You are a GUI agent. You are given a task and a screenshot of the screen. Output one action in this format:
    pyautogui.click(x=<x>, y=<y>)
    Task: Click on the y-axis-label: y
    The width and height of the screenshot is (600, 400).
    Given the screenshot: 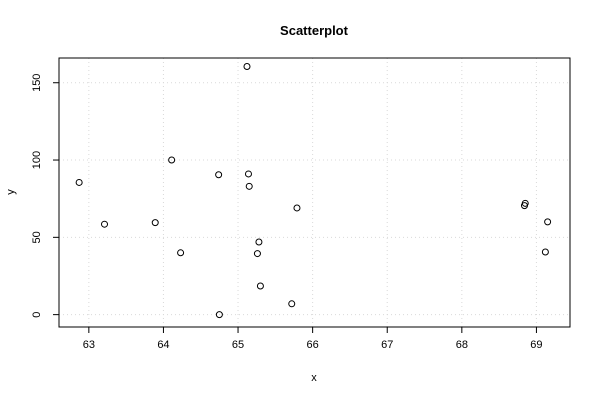 What is the action you would take?
    pyautogui.click(x=11, y=192)
    